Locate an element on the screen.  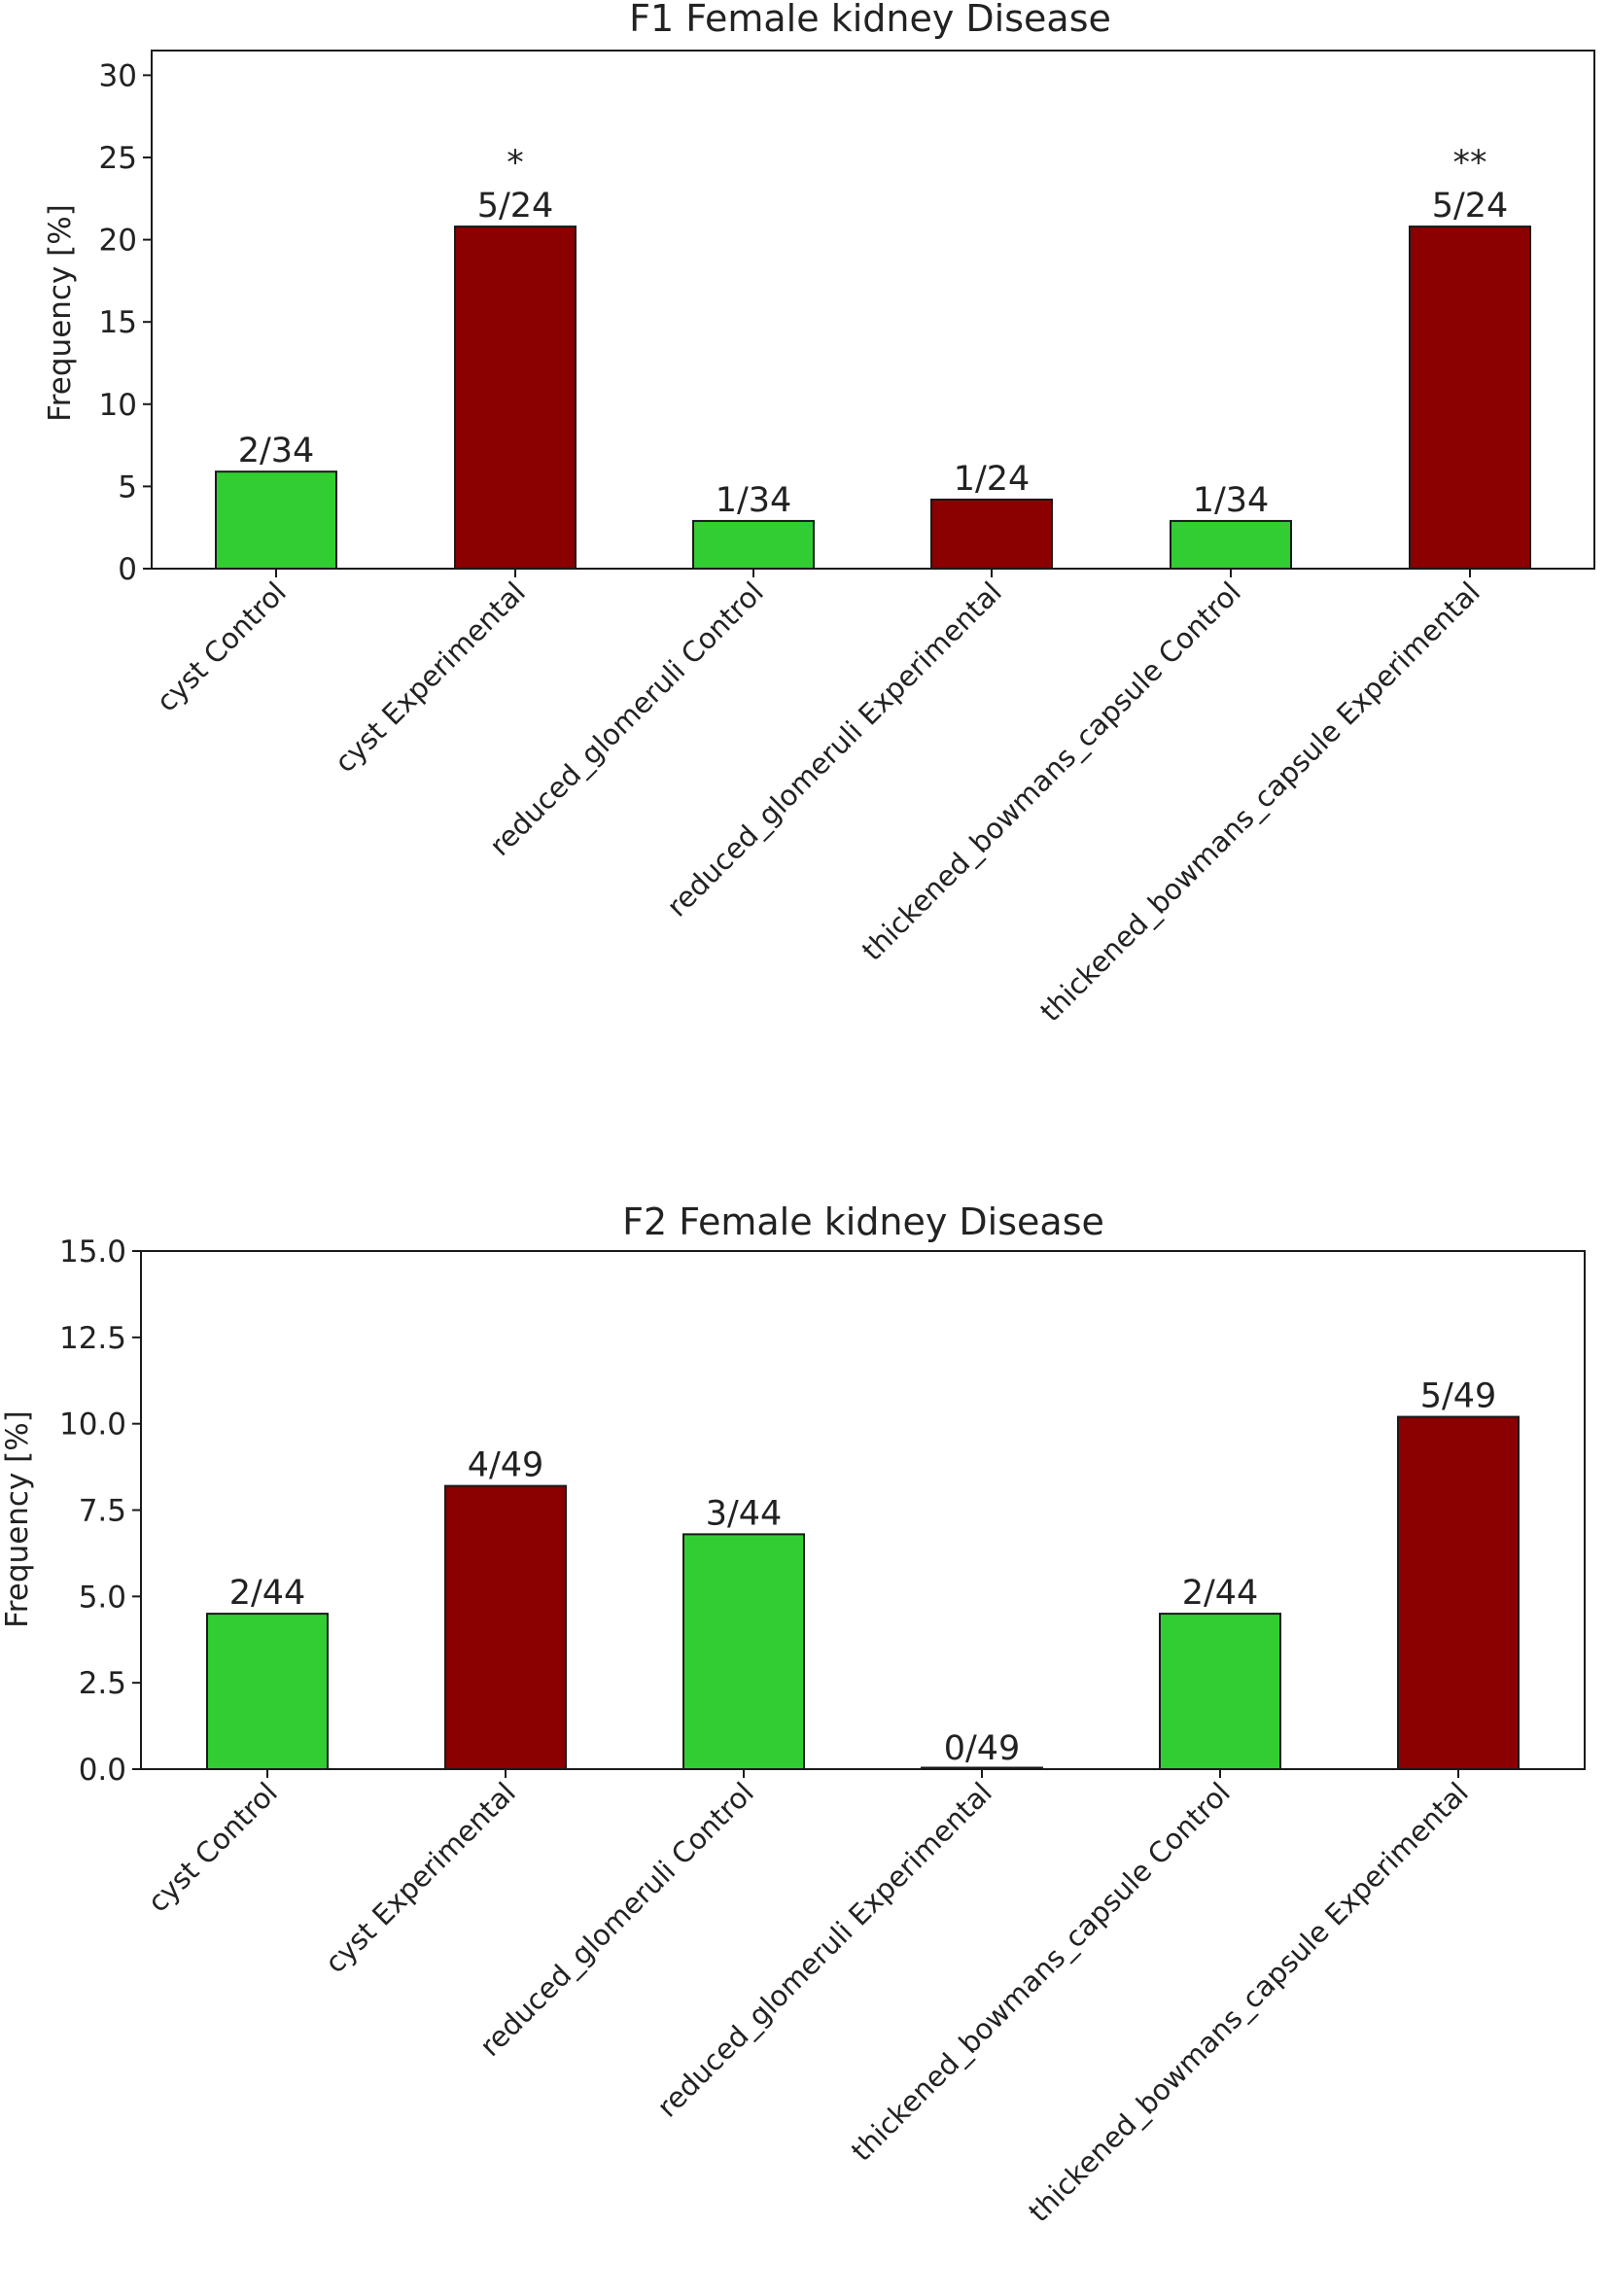
y-tick-label: 7.5 is located at coordinates (102, 1511).